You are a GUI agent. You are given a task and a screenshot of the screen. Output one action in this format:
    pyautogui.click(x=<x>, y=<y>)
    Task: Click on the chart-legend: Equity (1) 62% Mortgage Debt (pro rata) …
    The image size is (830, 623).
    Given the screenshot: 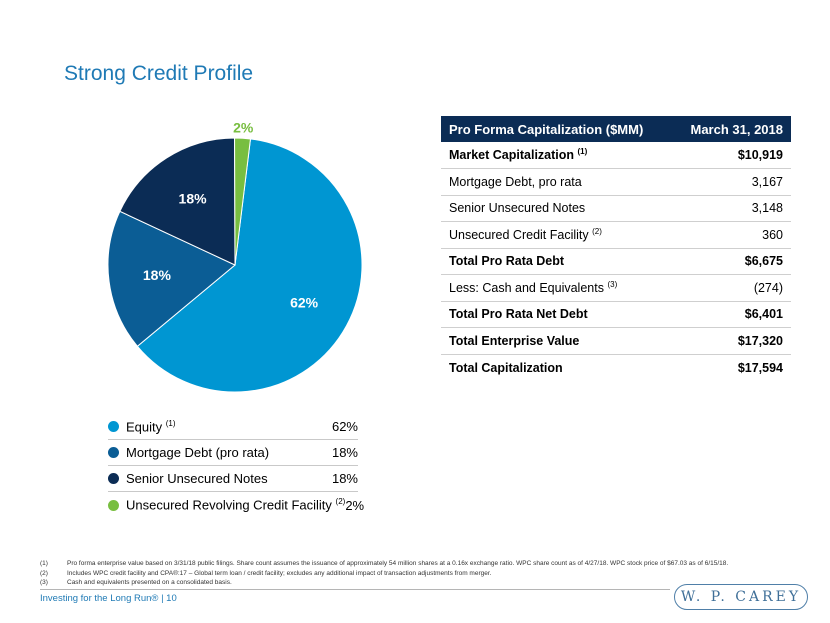 What is the action you would take?
    pyautogui.click(x=236, y=466)
    